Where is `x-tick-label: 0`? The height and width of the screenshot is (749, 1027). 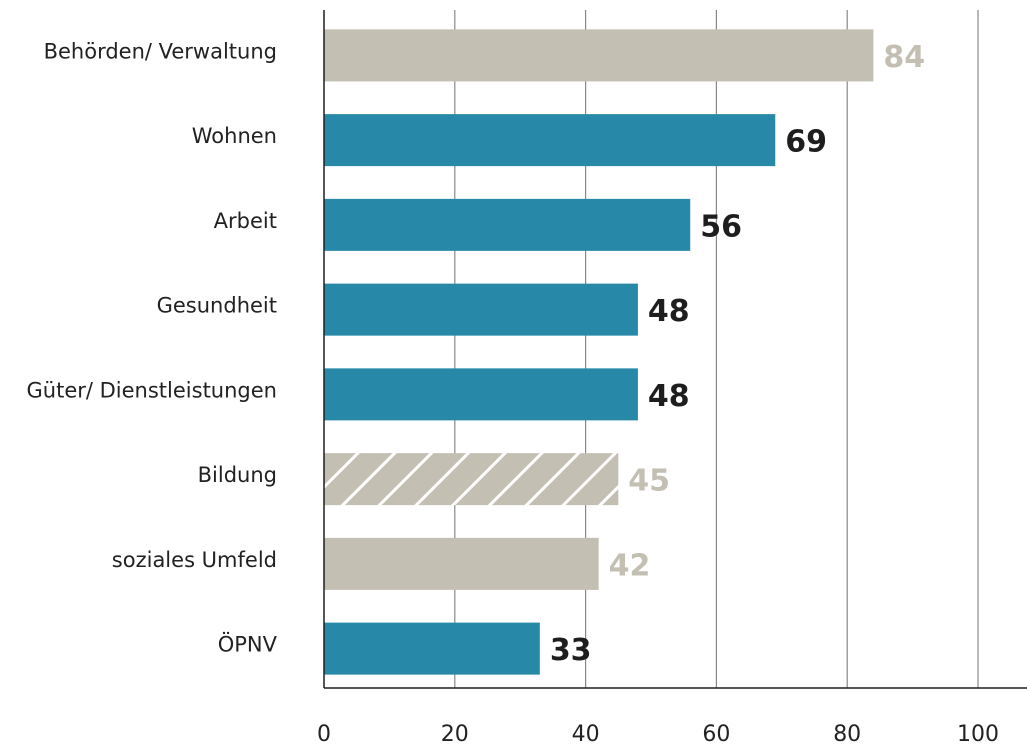 x-tick-label: 0 is located at coordinates (324, 734).